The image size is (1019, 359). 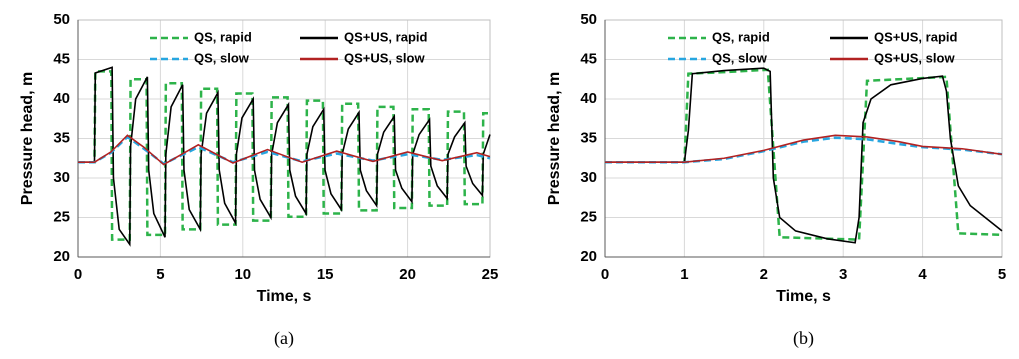 What do you see at coordinates (242, 274) in the screenshot?
I see `x-tick-label: 10` at bounding box center [242, 274].